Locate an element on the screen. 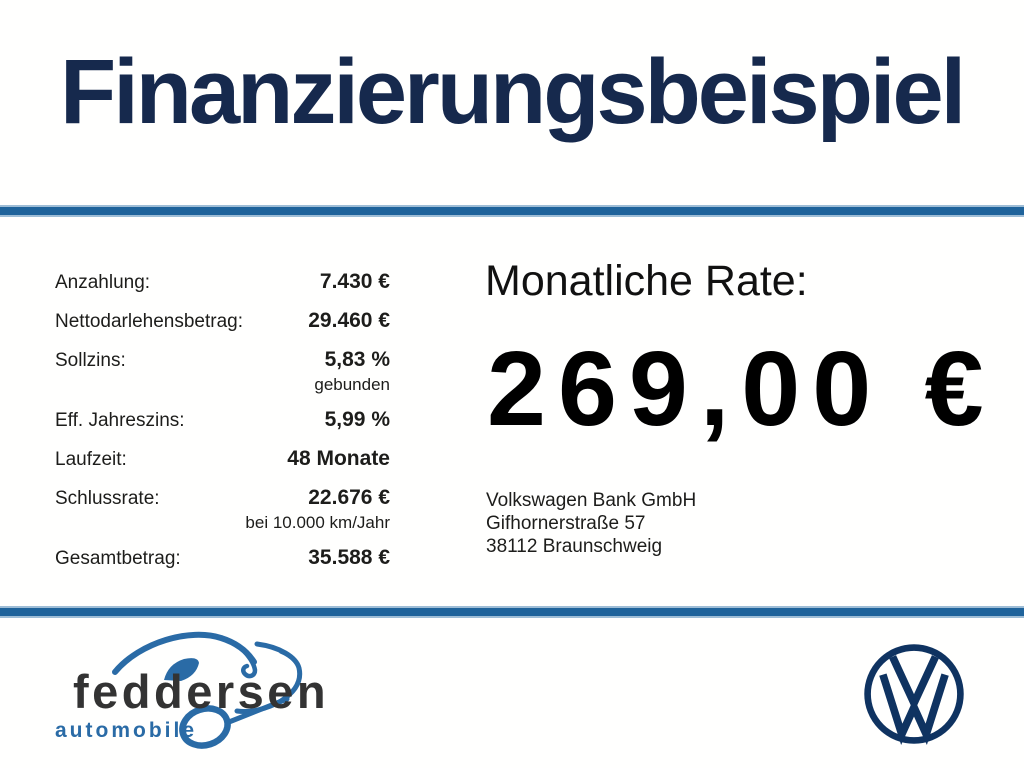  finance-note: bei 10.000 km/Jahr is located at coordinates (317, 522).